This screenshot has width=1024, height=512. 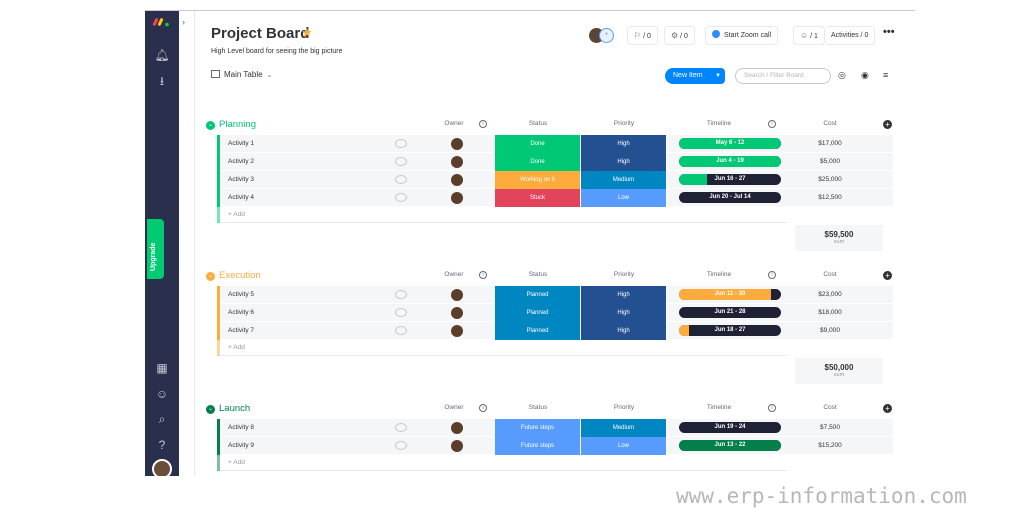 What do you see at coordinates (538, 274) in the screenshot?
I see `column-header-status: Status` at bounding box center [538, 274].